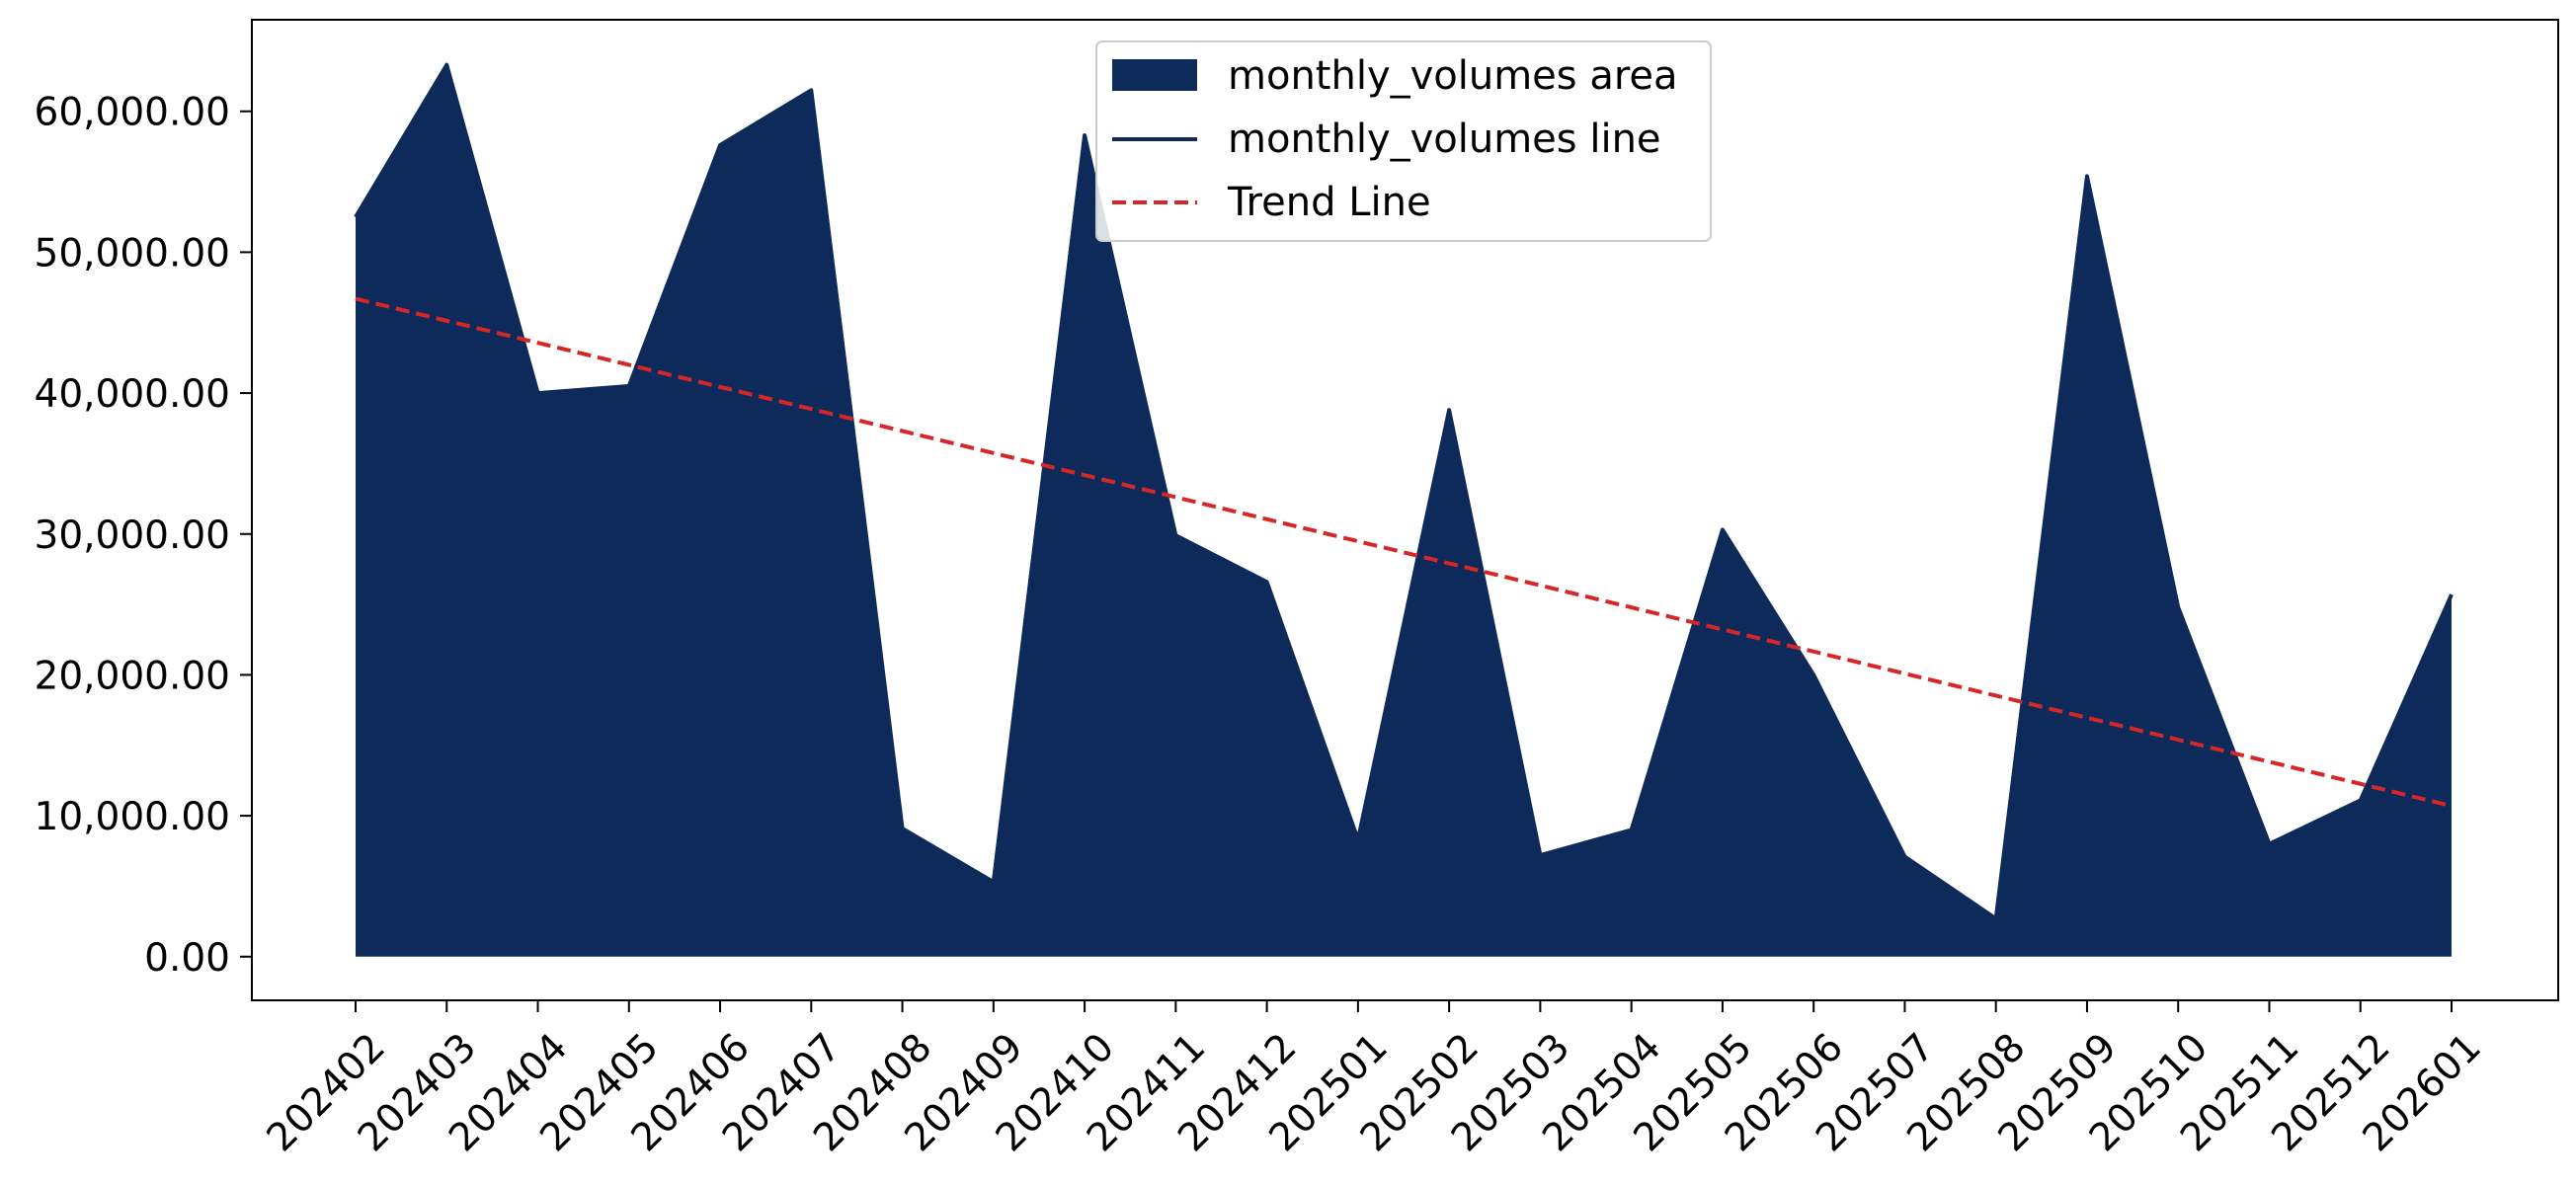  Describe the element at coordinates (133, 394) in the screenshot. I see `y-tick-label: 40,000.00` at that location.